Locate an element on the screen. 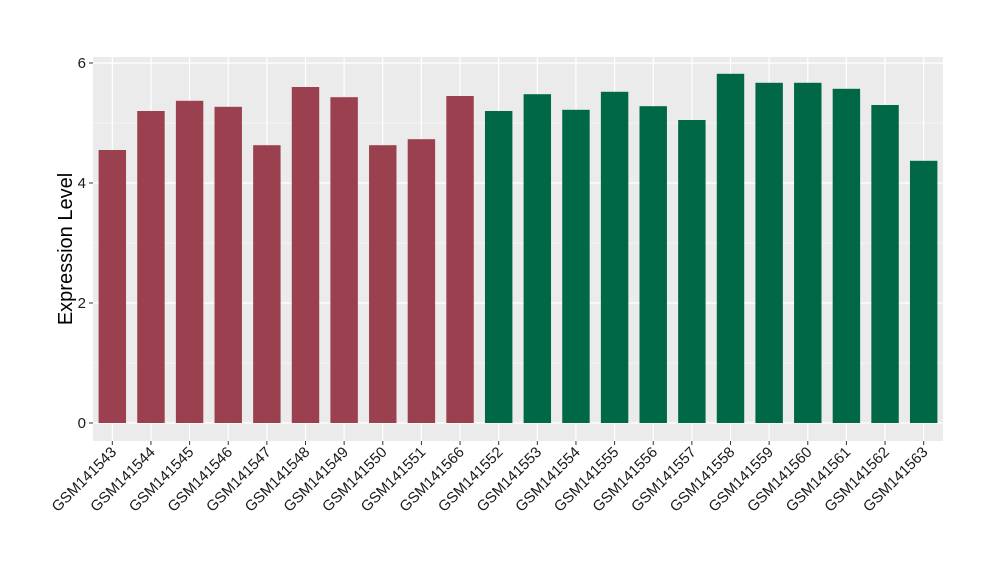  bar-GSM141547 is located at coordinates (267, 284).